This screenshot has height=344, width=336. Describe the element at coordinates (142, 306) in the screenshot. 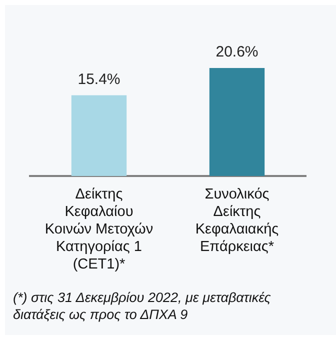

I see `text: (*) στις 31 Δεκεμβρίου 2022, με μεταβατικές διατάξεις ως προς το ΔΠΧΑ 9` at that location.